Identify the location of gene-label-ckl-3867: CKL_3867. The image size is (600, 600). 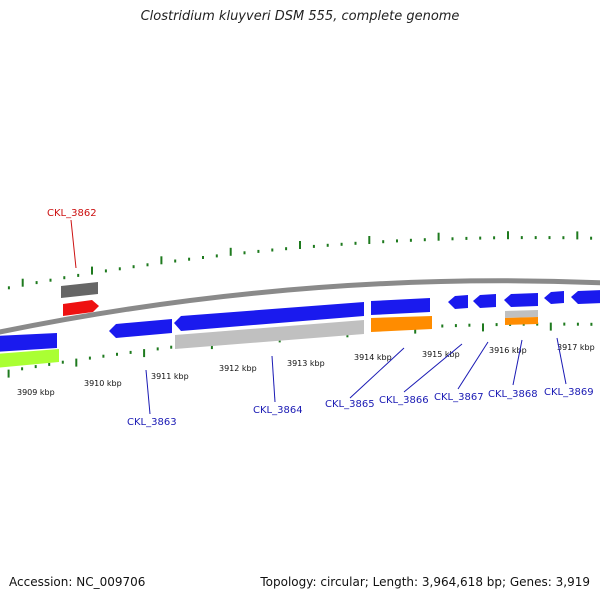
(459, 397).